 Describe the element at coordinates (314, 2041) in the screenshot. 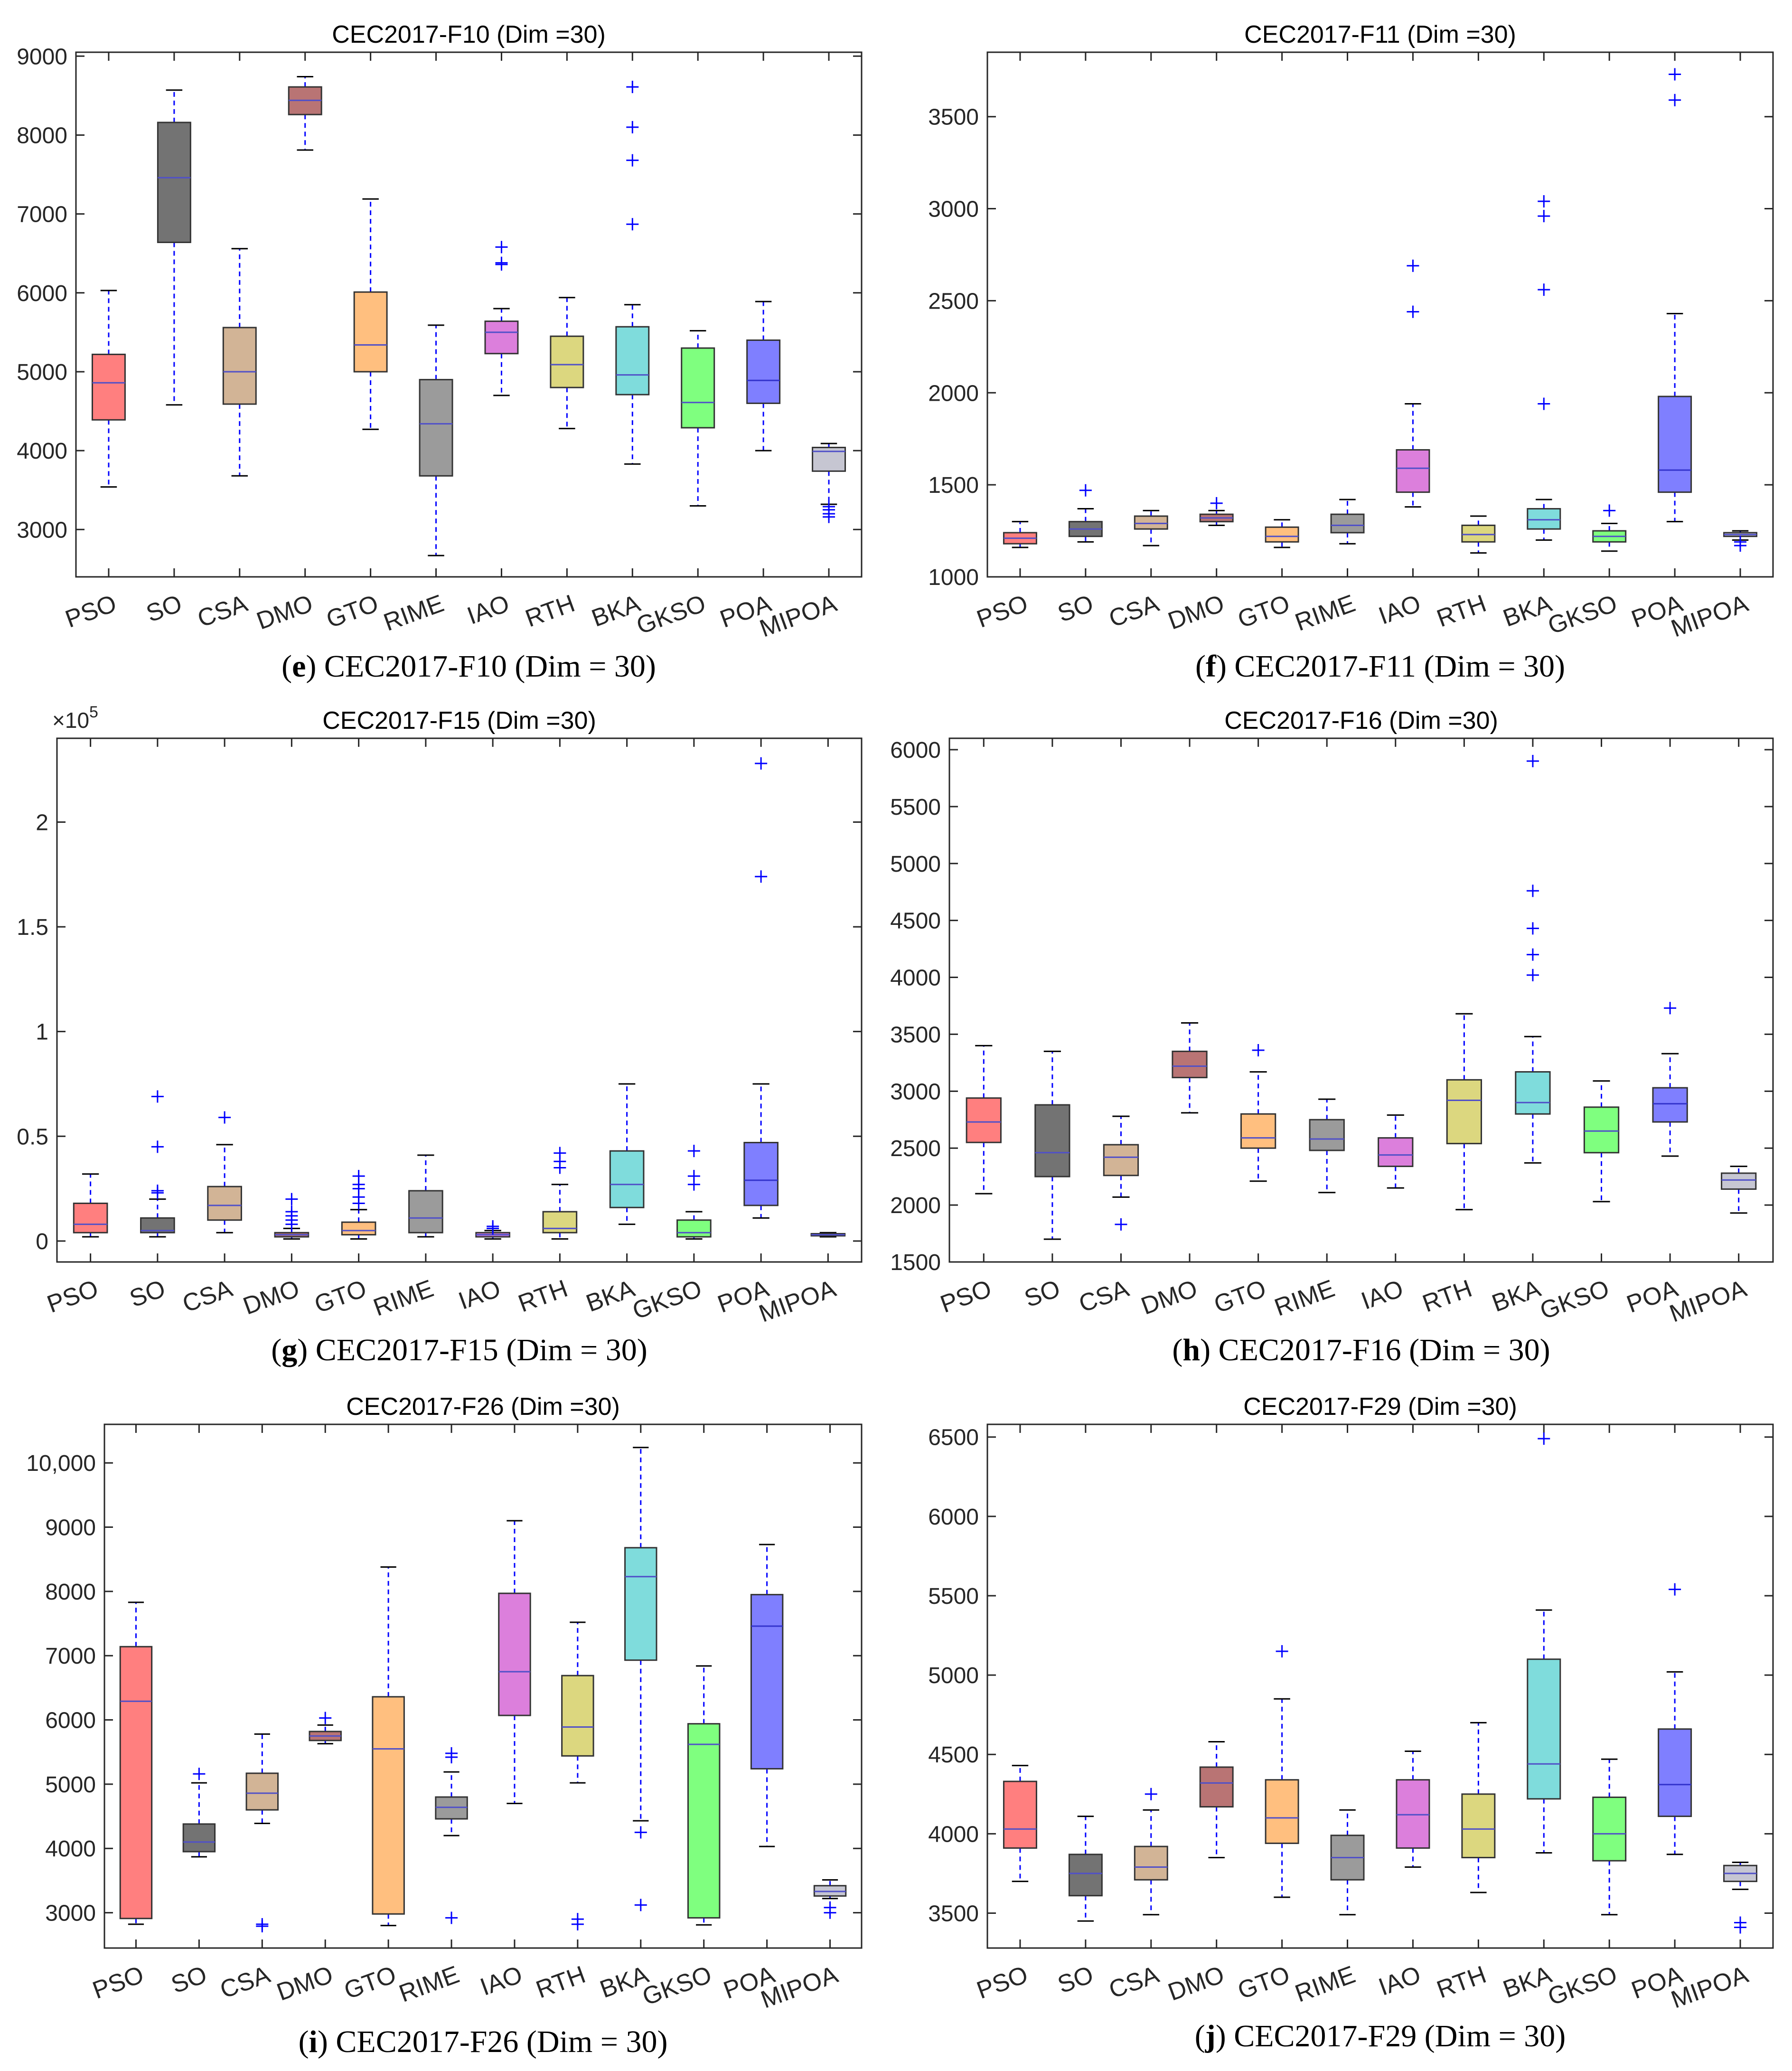

I see `caption-letter: i` at that location.